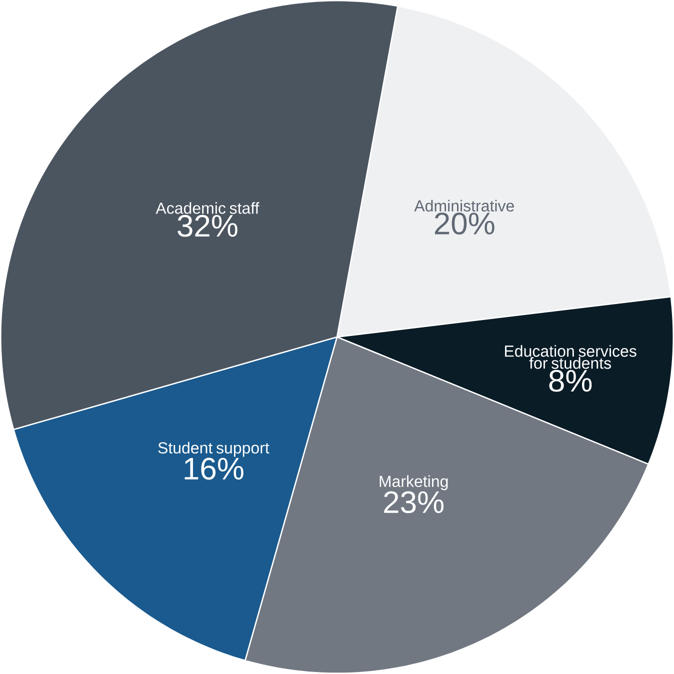 This screenshot has height=674, width=674. Describe the element at coordinates (214, 449) in the screenshot. I see `slice-label: Student support` at that location.